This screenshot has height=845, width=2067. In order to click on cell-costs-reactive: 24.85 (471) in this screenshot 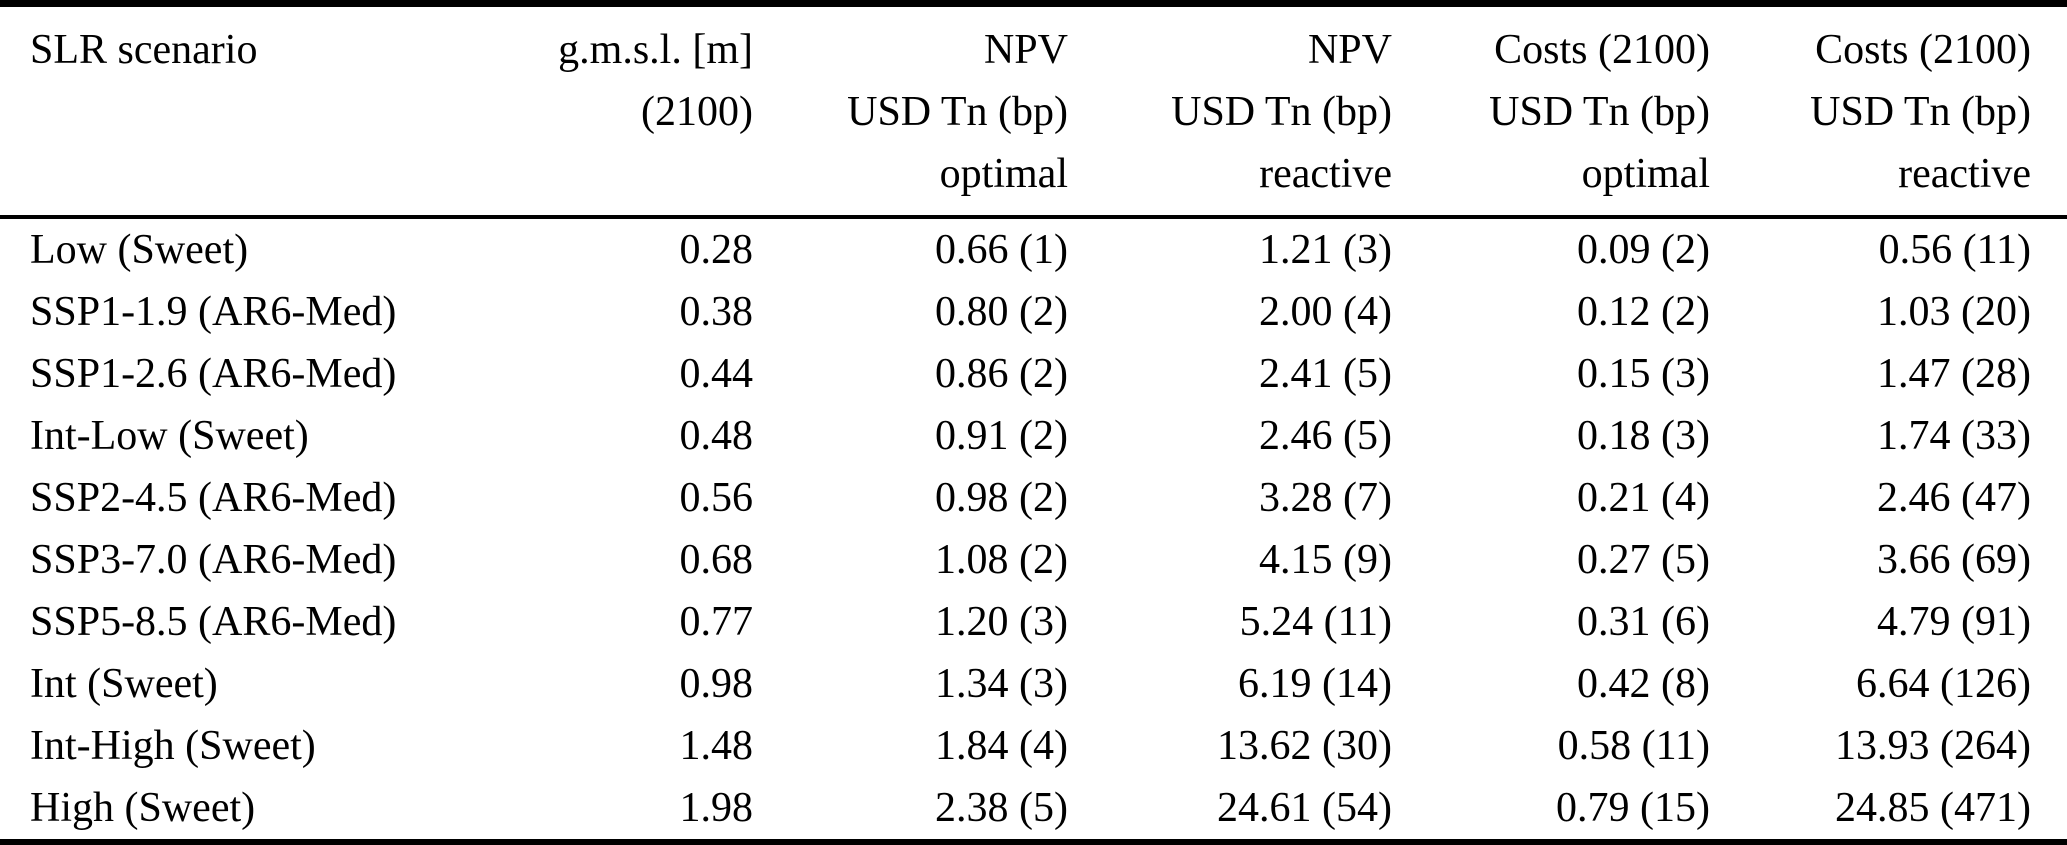, I will do `click(1933, 808)`.